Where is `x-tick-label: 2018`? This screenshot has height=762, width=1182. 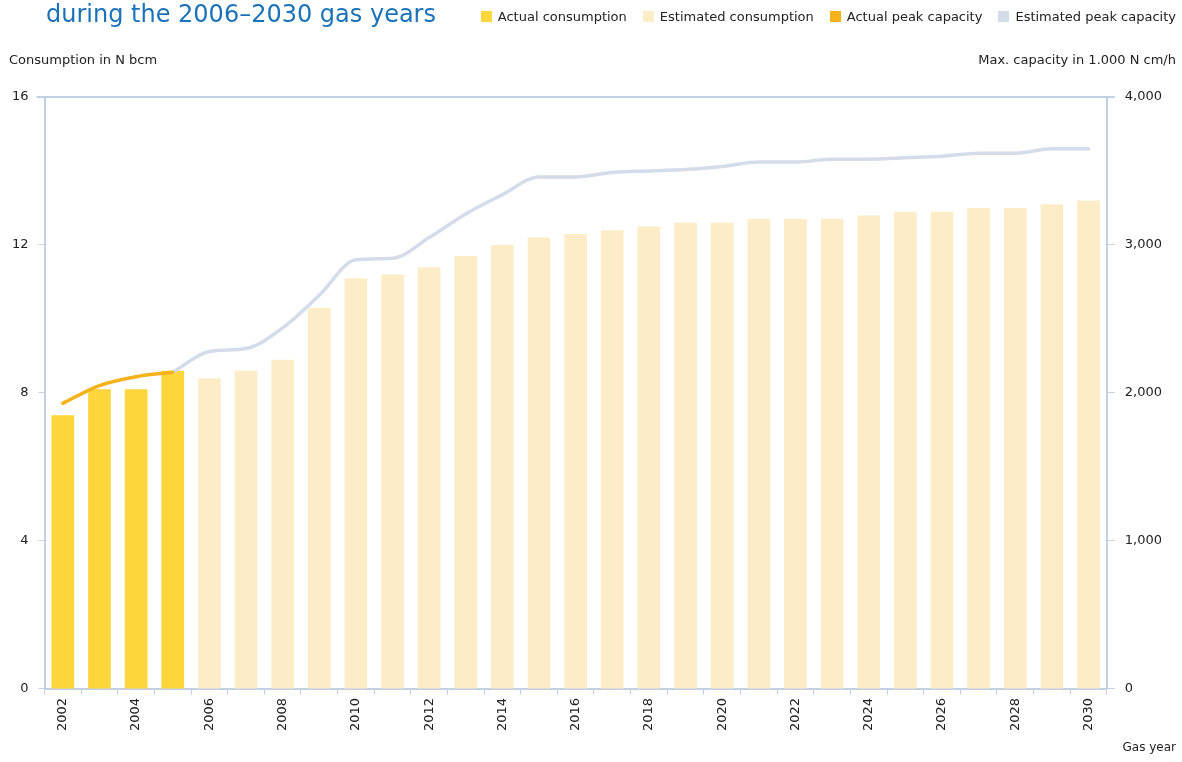
x-tick-label: 2018 is located at coordinates (648, 714).